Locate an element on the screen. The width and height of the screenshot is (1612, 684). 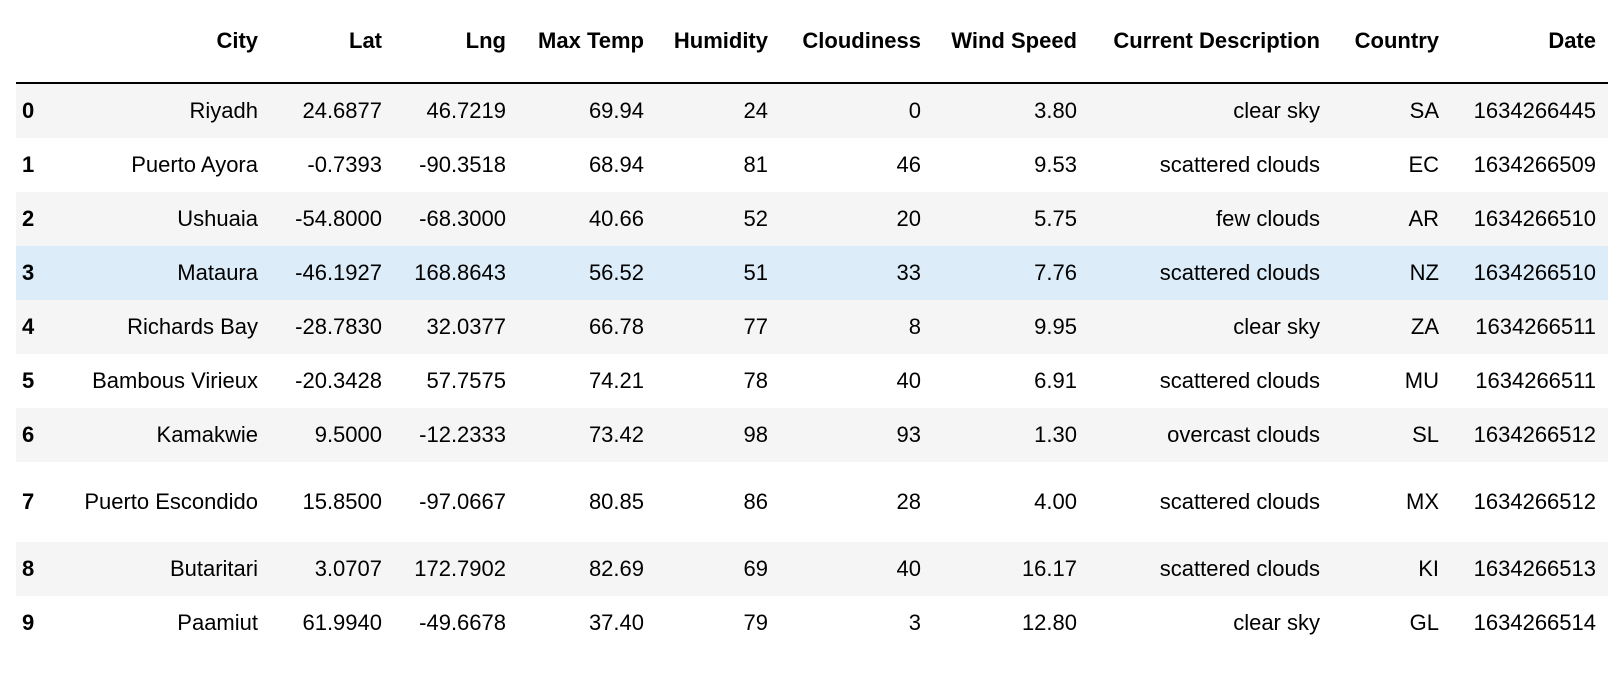
cell-lng: 57.7575 is located at coordinates (466, 380).